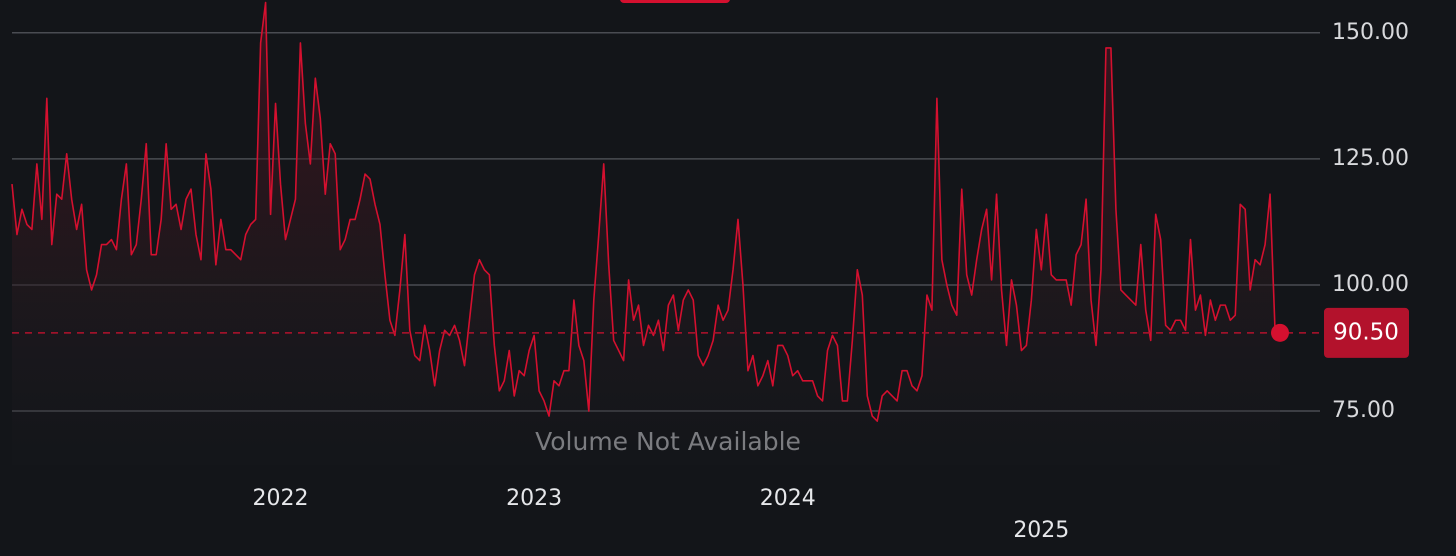 Image resolution: width=1456 pixels, height=556 pixels. Describe the element at coordinates (534, 498) in the screenshot. I see `x-tick-label: 2023` at that location.